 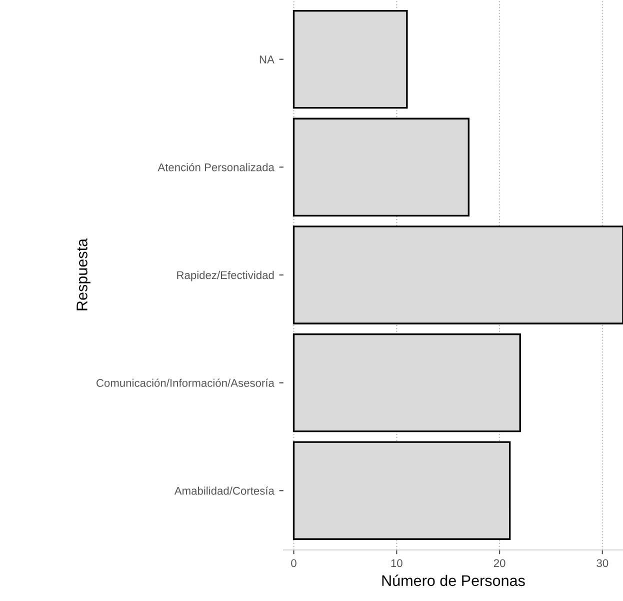 I want to click on x-tick-label: 20, so click(x=500, y=563).